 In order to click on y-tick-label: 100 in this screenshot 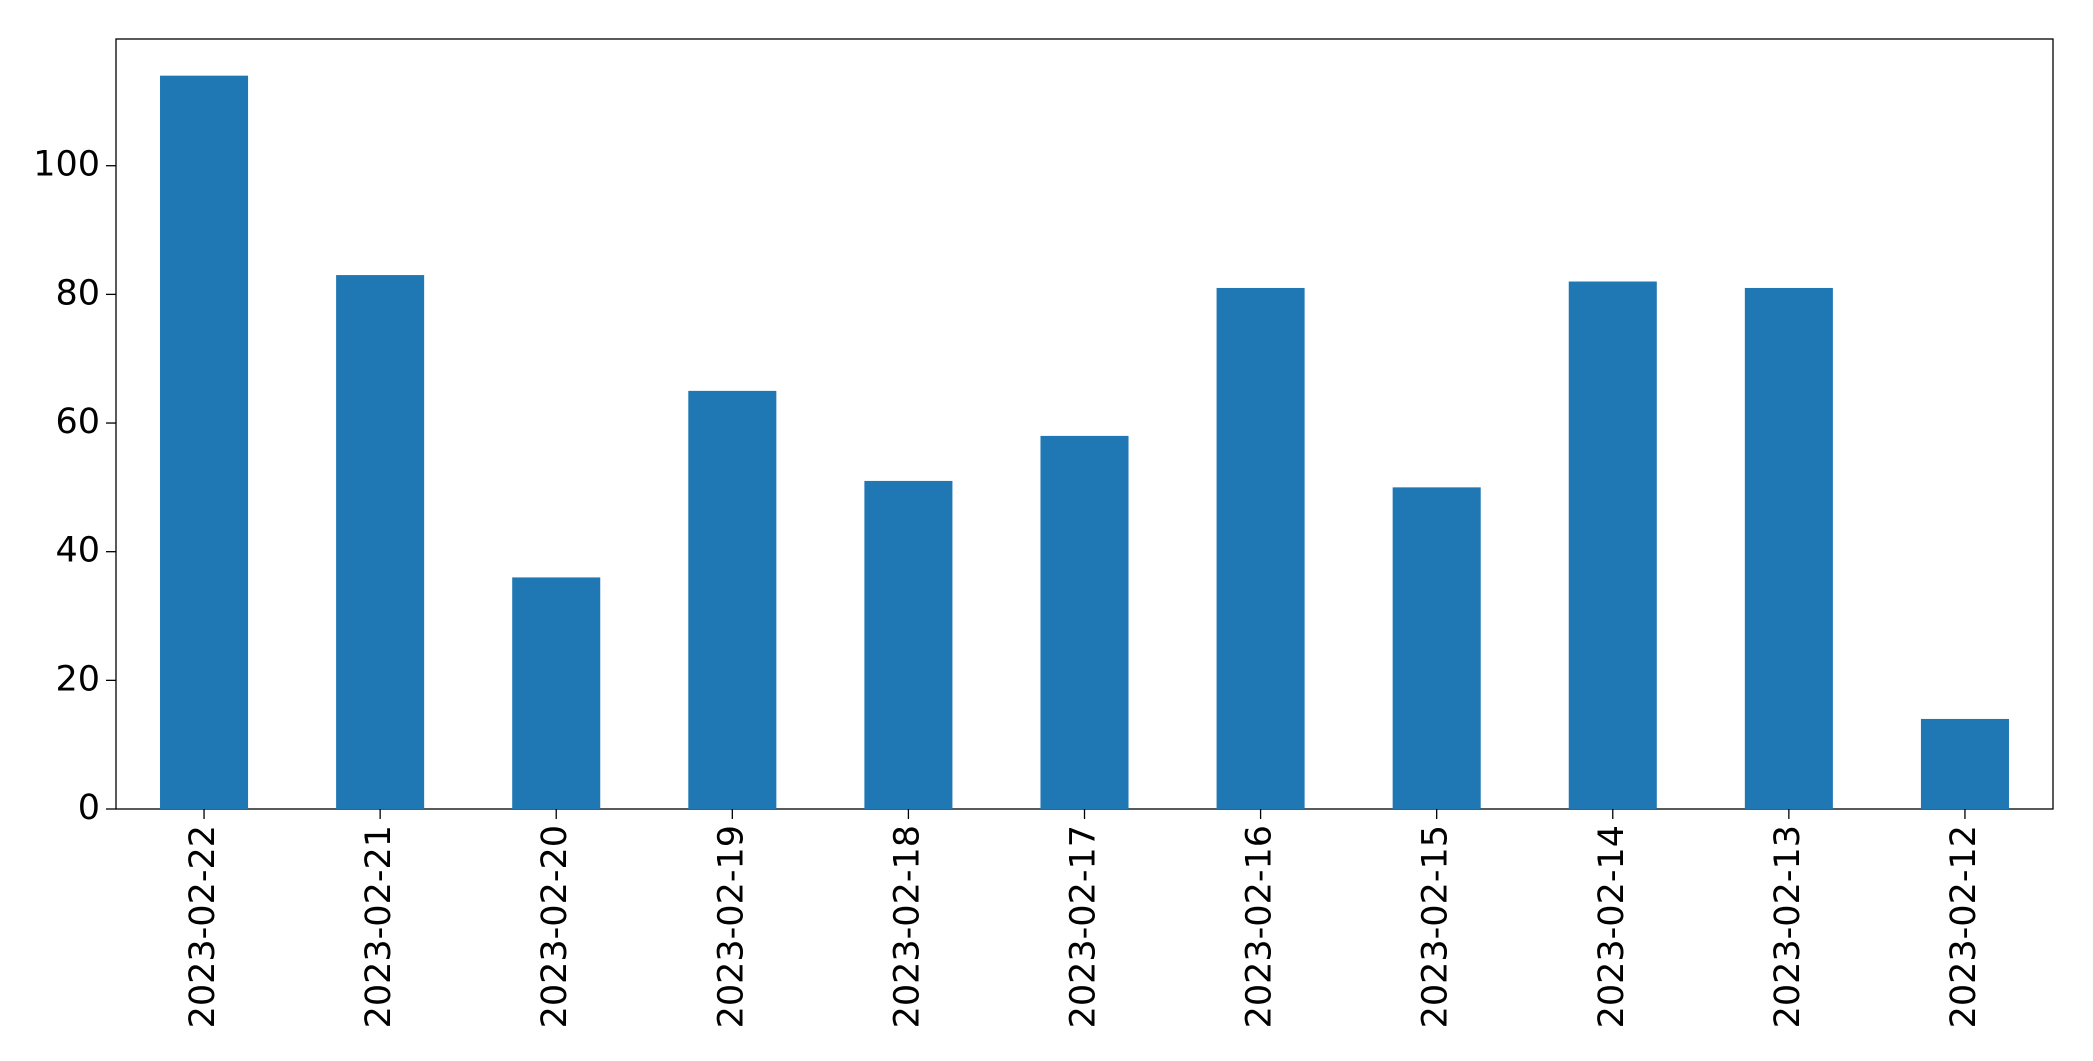, I will do `click(66, 165)`.